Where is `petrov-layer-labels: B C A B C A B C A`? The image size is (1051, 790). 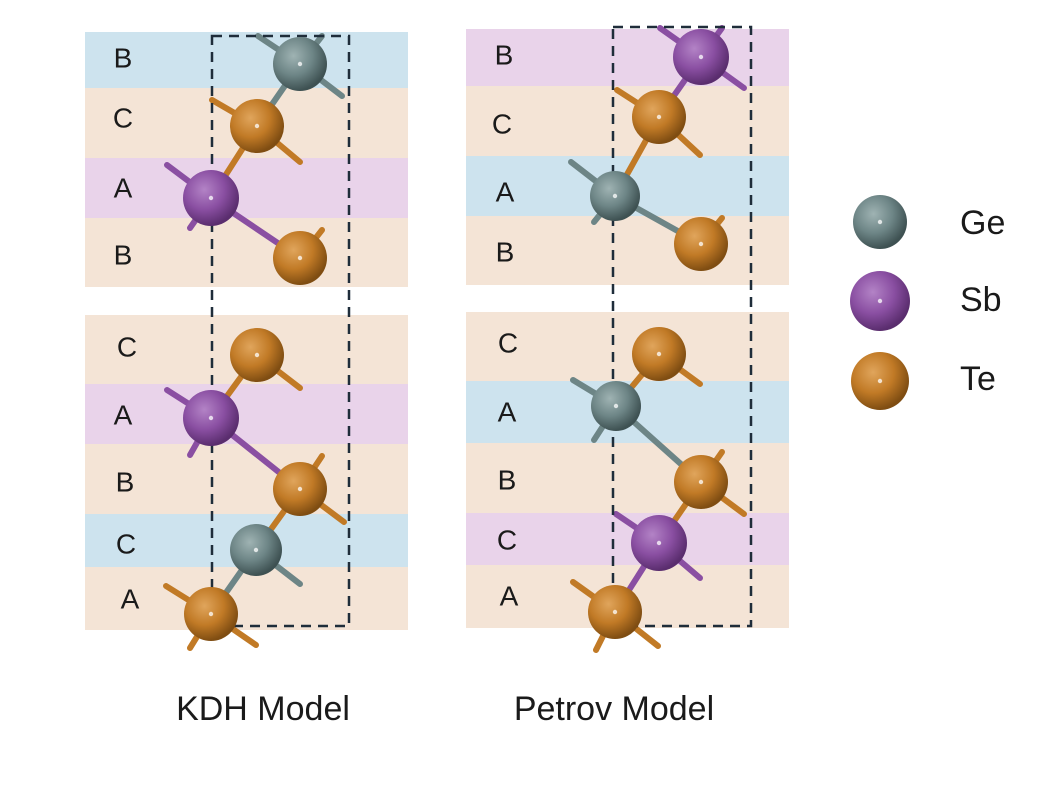
petrov-layer-labels: B C A B C A B C A is located at coordinates (505, 325).